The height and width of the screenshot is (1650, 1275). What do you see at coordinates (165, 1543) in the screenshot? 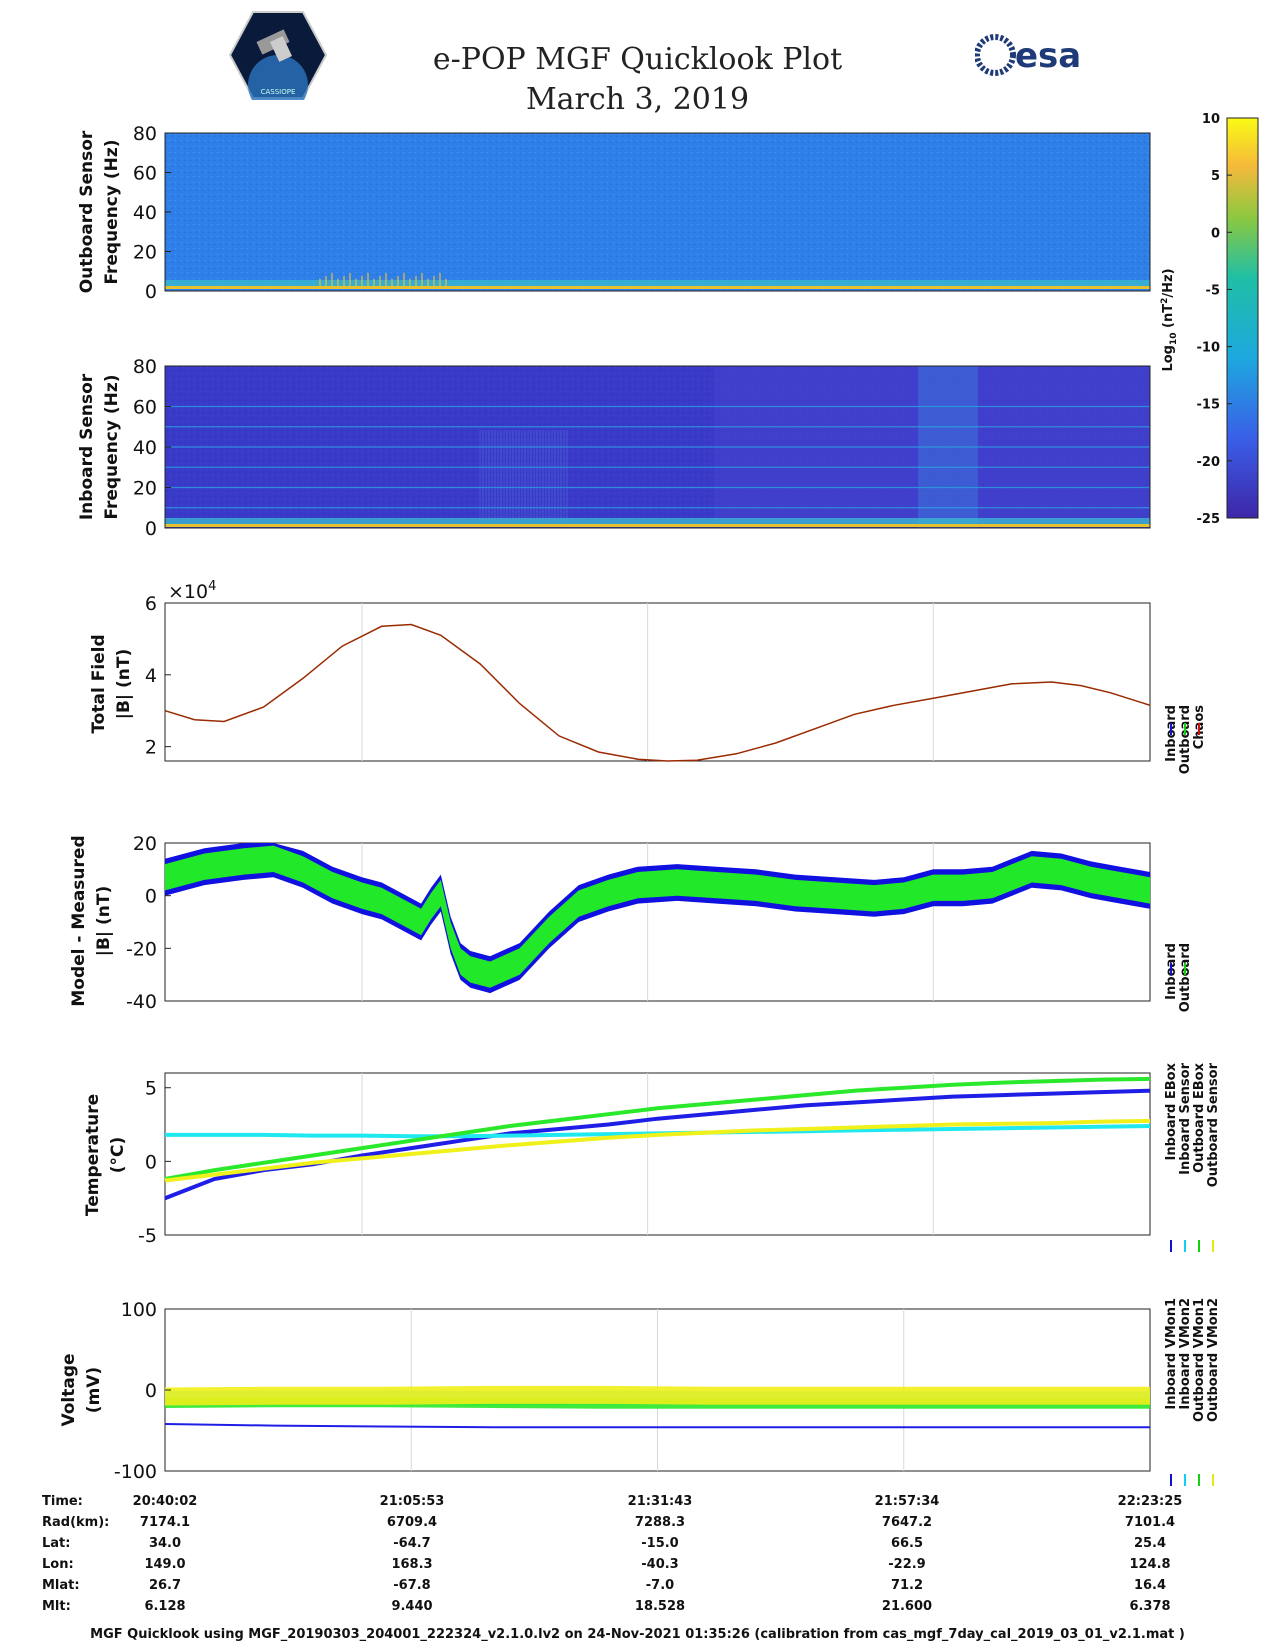
I see `ephemeris-value: 34.0` at bounding box center [165, 1543].